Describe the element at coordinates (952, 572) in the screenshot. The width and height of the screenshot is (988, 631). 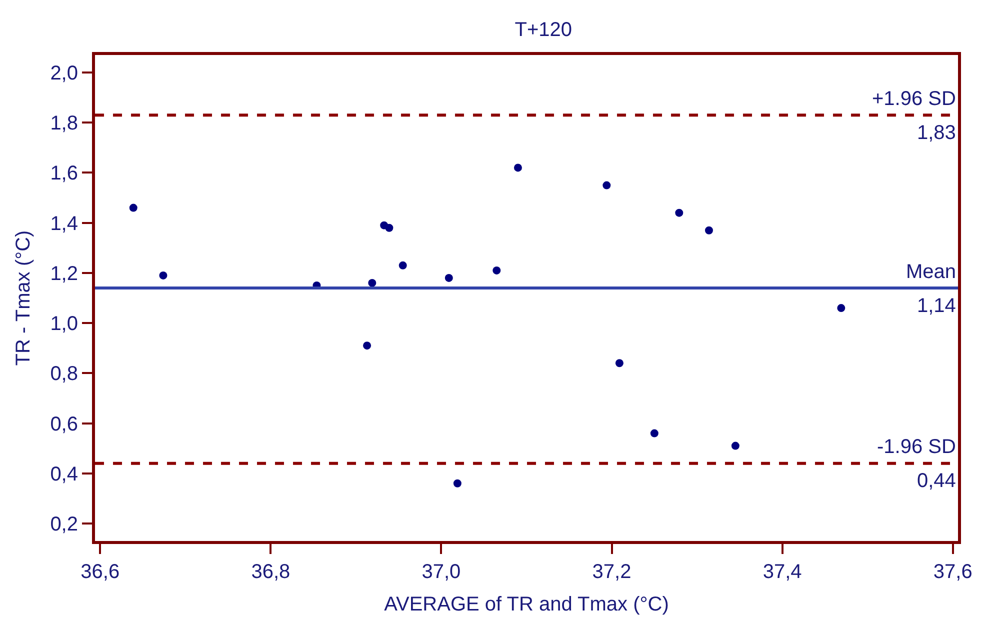
I see `x-tick-label: 37,6` at that location.